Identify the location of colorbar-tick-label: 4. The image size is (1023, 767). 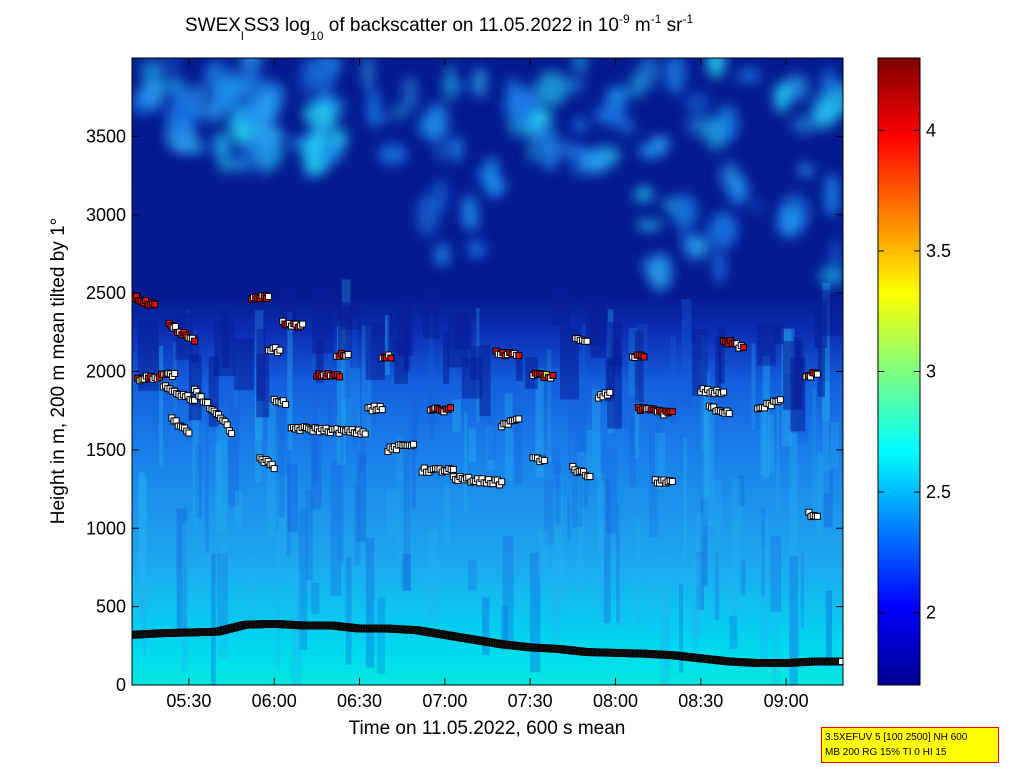
(931, 130).